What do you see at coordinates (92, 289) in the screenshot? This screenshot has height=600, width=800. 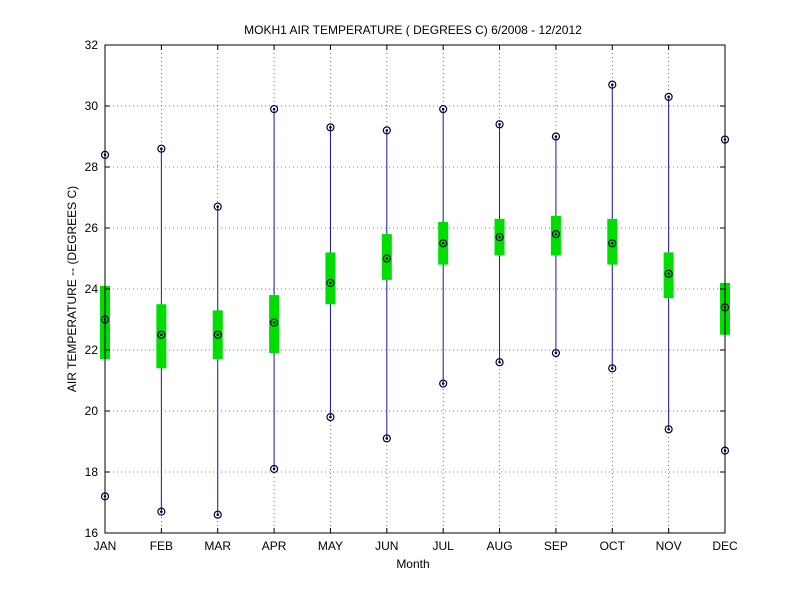 I see `y-tick-label: 24` at bounding box center [92, 289].